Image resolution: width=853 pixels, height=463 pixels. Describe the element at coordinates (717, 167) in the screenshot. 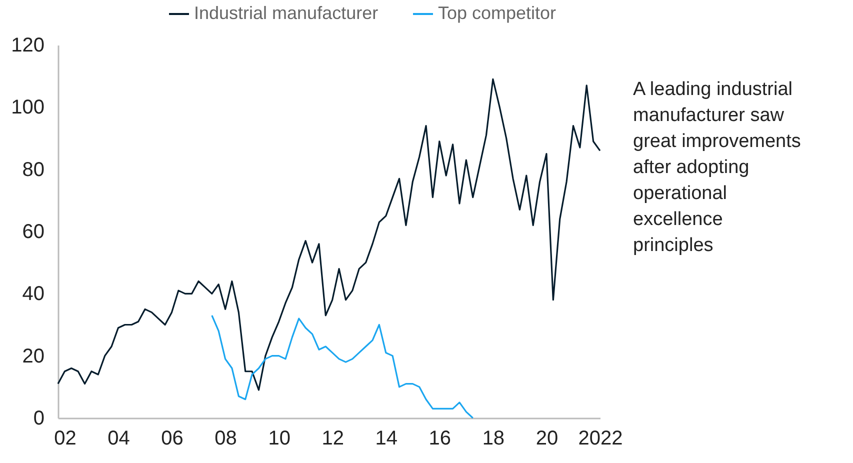

I see `text: A leading industrial manufacturer saw great improvements after adopting operational excellence principles` at that location.